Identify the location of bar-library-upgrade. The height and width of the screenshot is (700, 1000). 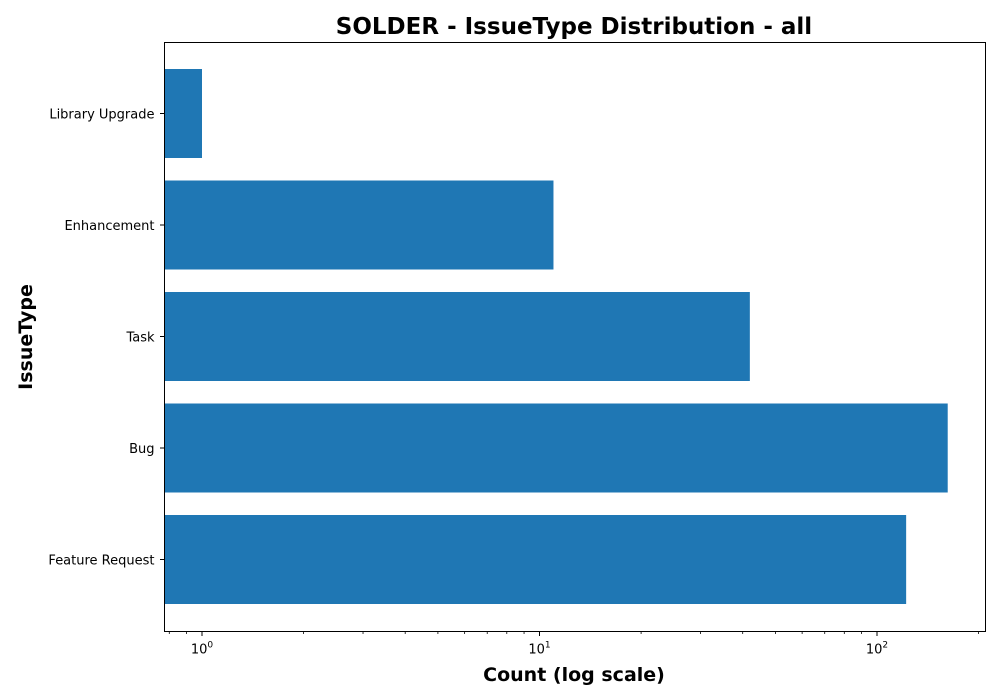
(184, 113).